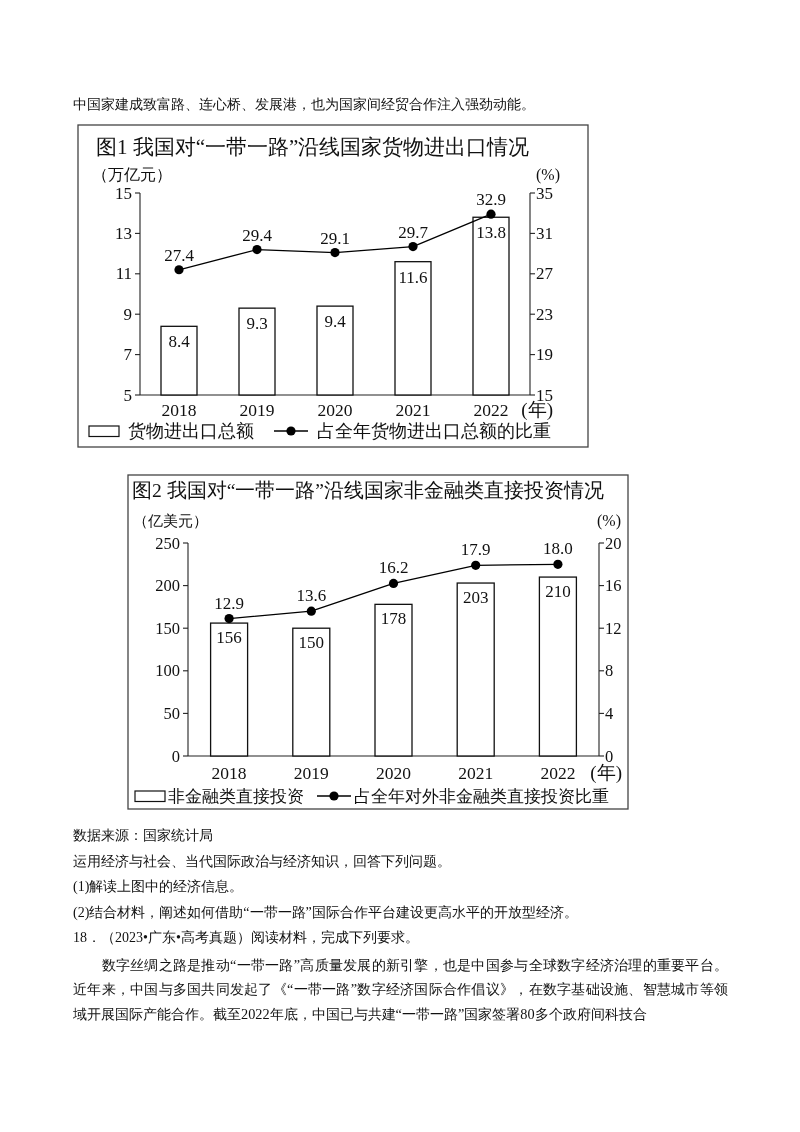  I want to click on y-tick-label: 50, so click(171, 713).